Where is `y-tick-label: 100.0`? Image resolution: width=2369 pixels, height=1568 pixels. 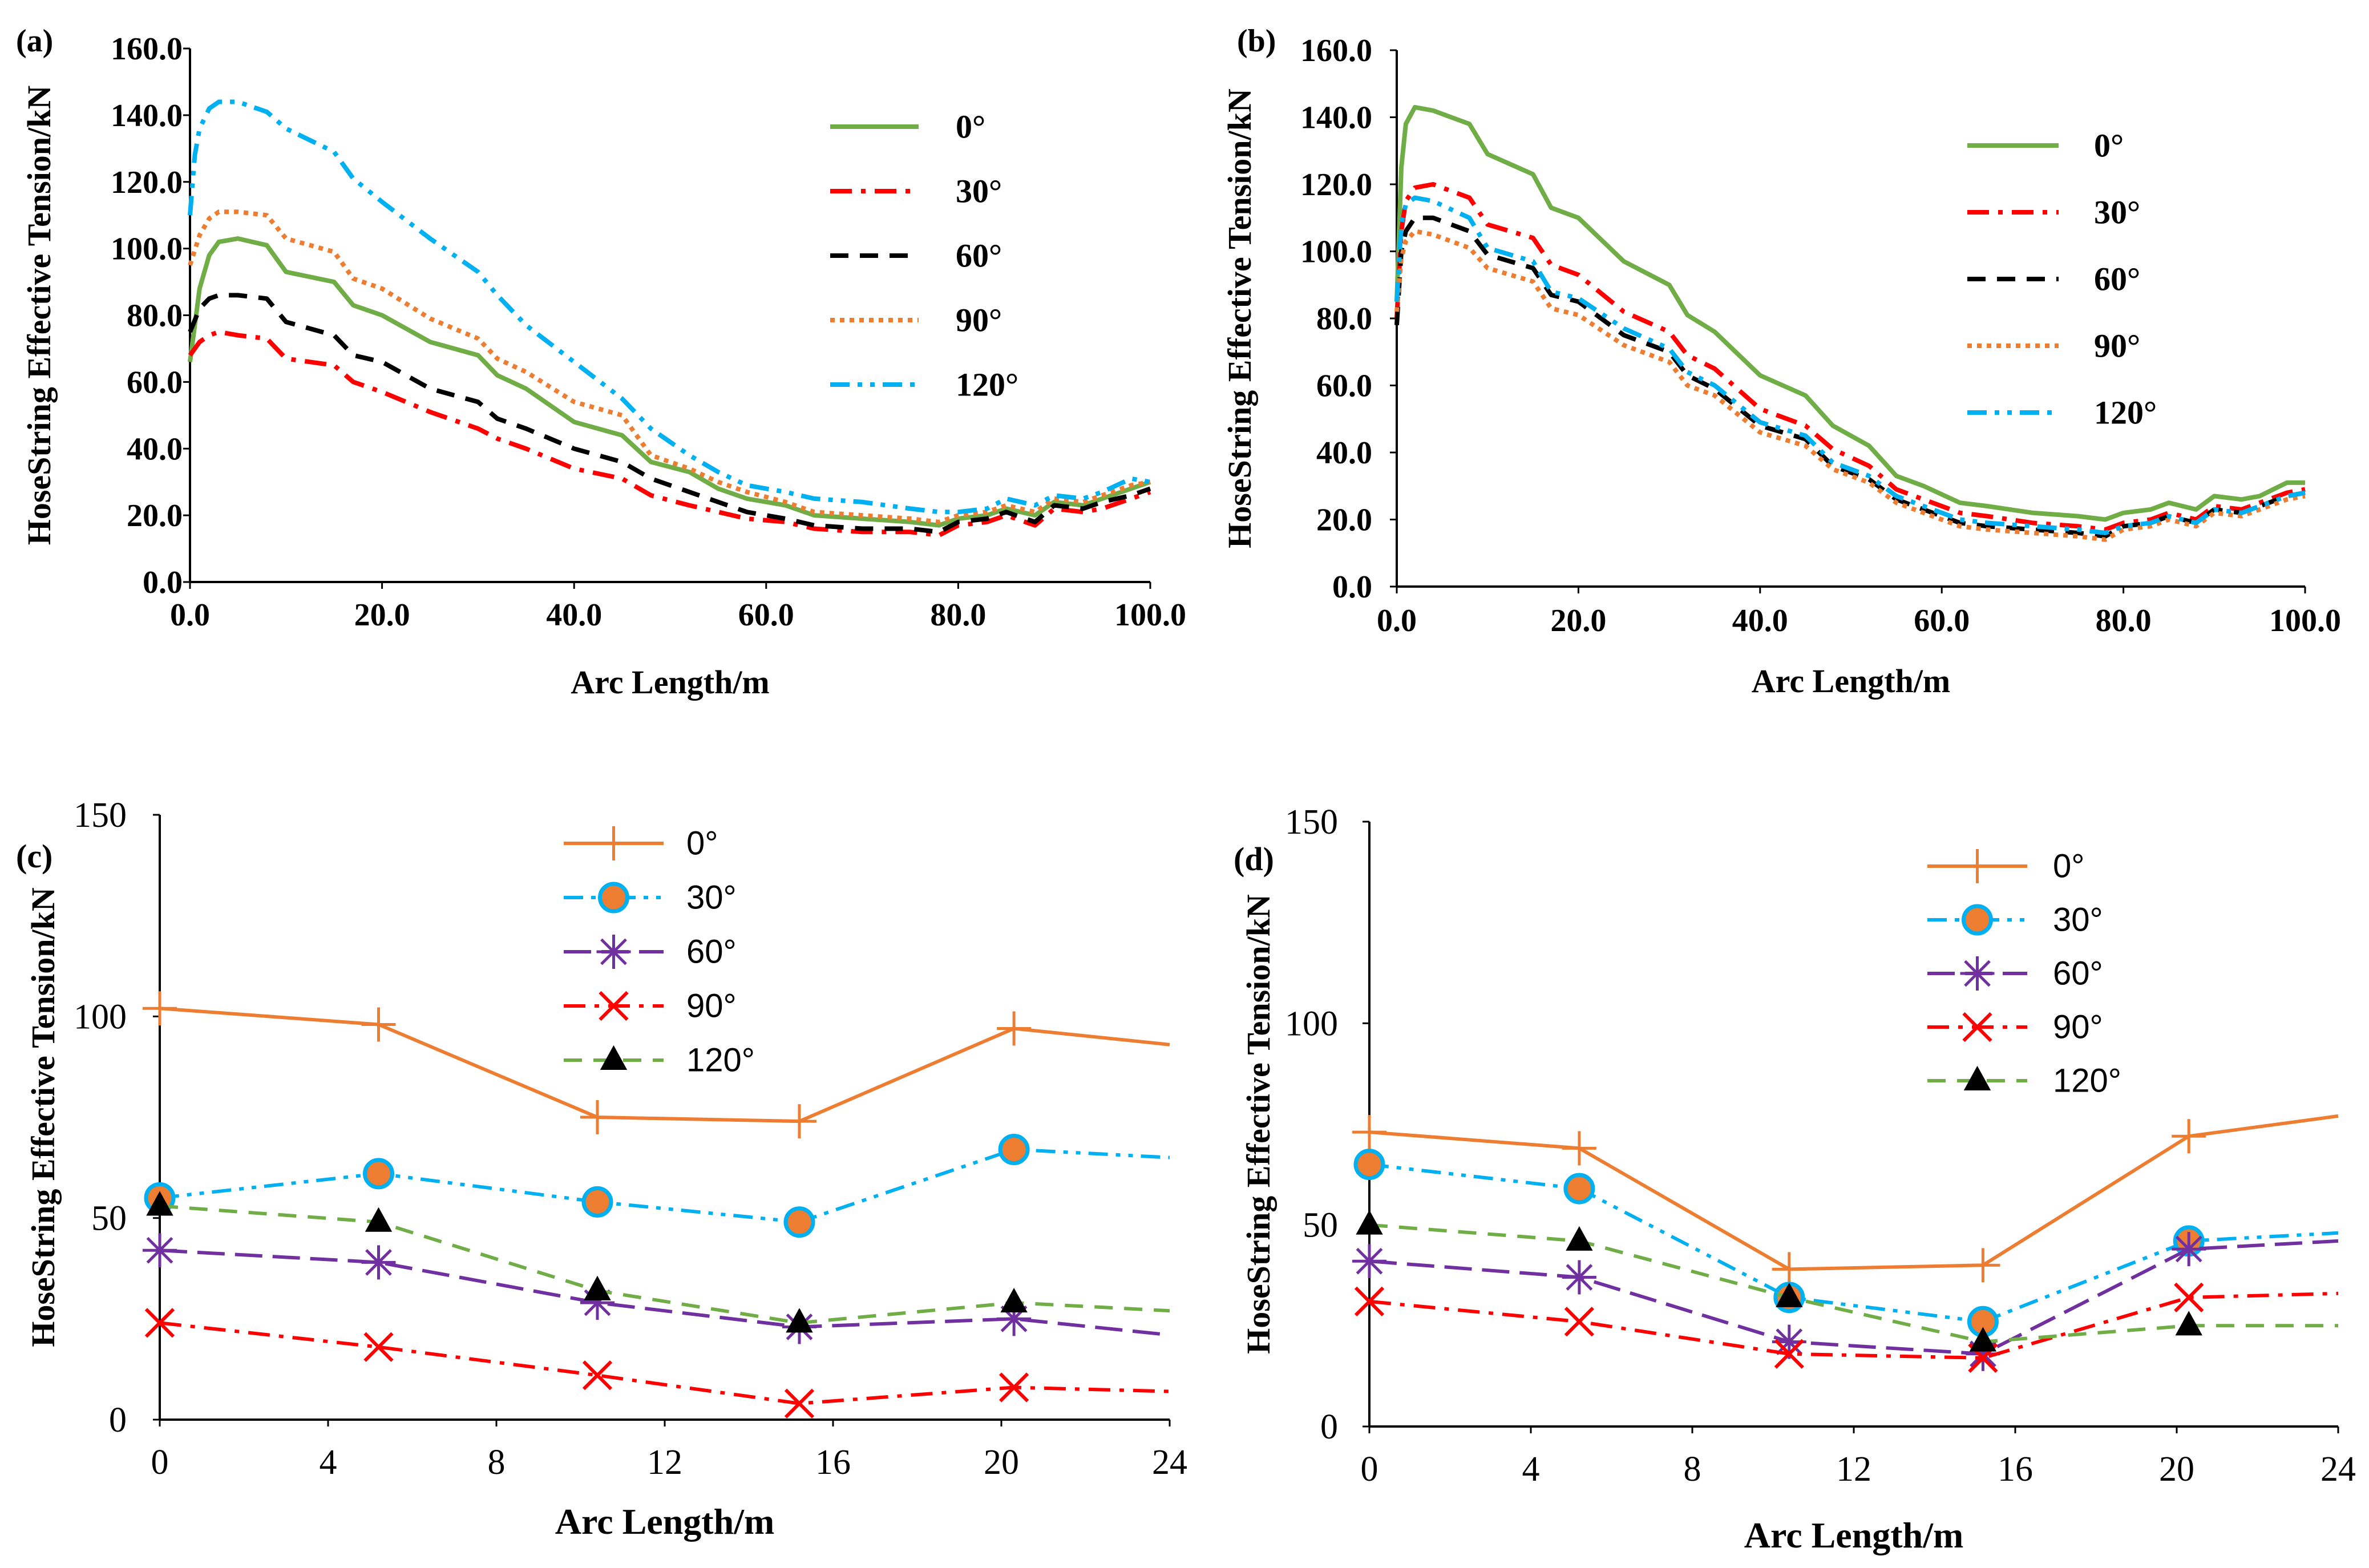
y-tick-label: 100.0 is located at coordinates (147, 249).